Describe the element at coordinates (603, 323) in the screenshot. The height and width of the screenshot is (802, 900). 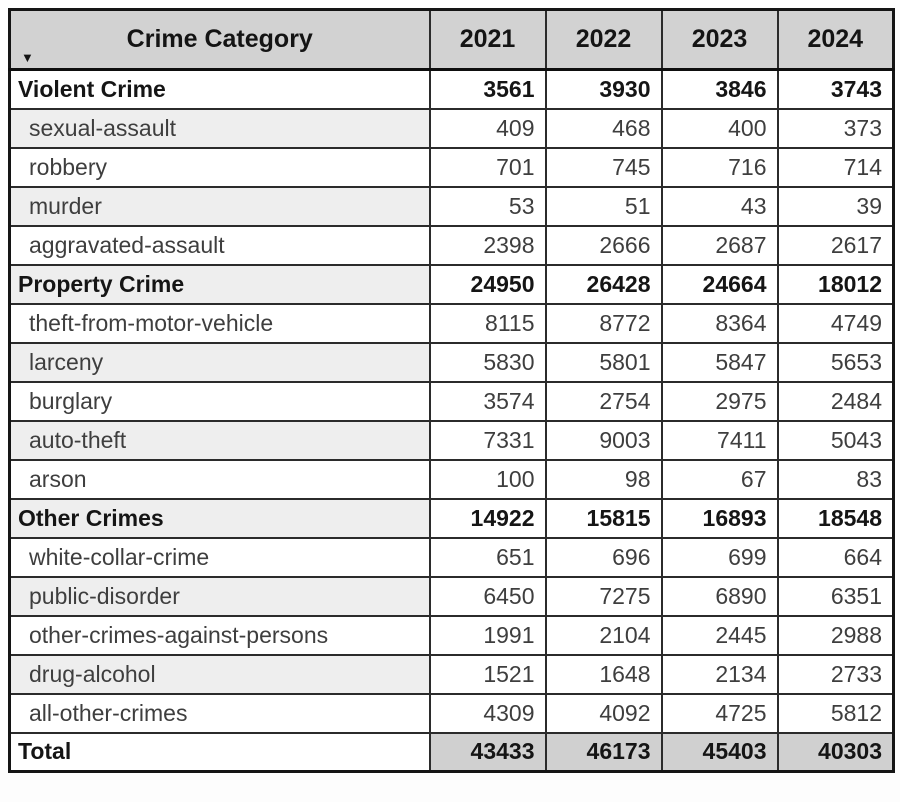
I see `value-cell: 8772` at that location.